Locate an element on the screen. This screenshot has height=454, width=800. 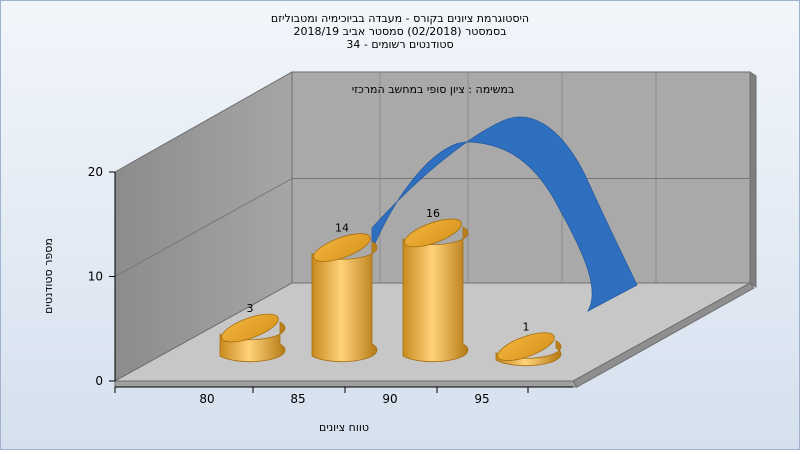
left-wall-gridline is located at coordinates (203, 227).